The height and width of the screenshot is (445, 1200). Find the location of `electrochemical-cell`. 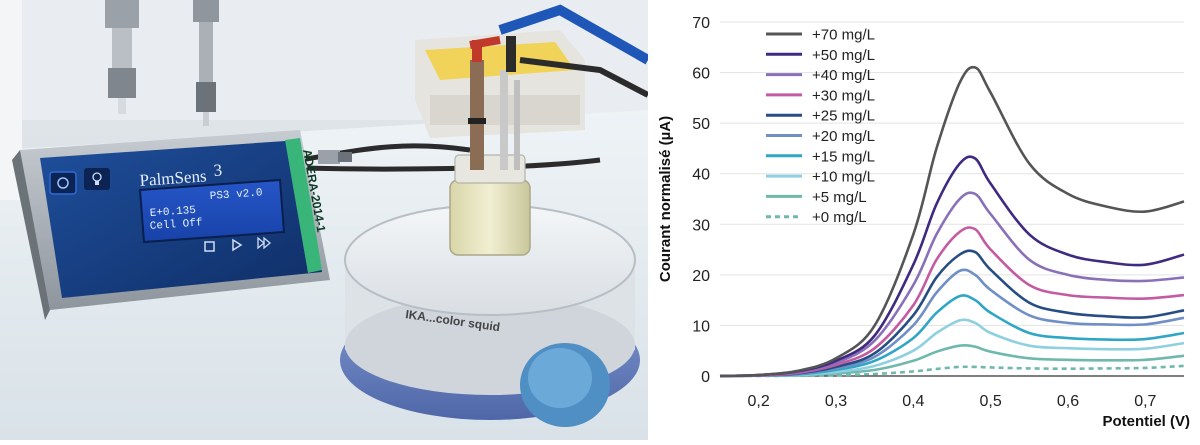

electrochemical-cell is located at coordinates (490, 146).